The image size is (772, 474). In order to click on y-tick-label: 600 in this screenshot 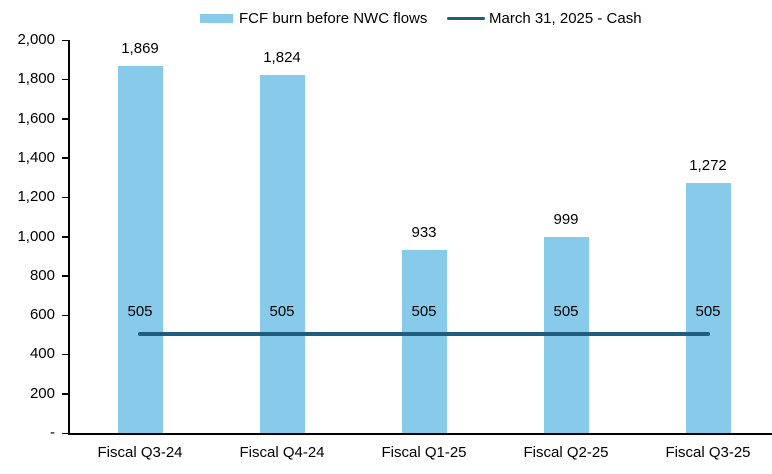, I will do `click(42, 315)`.